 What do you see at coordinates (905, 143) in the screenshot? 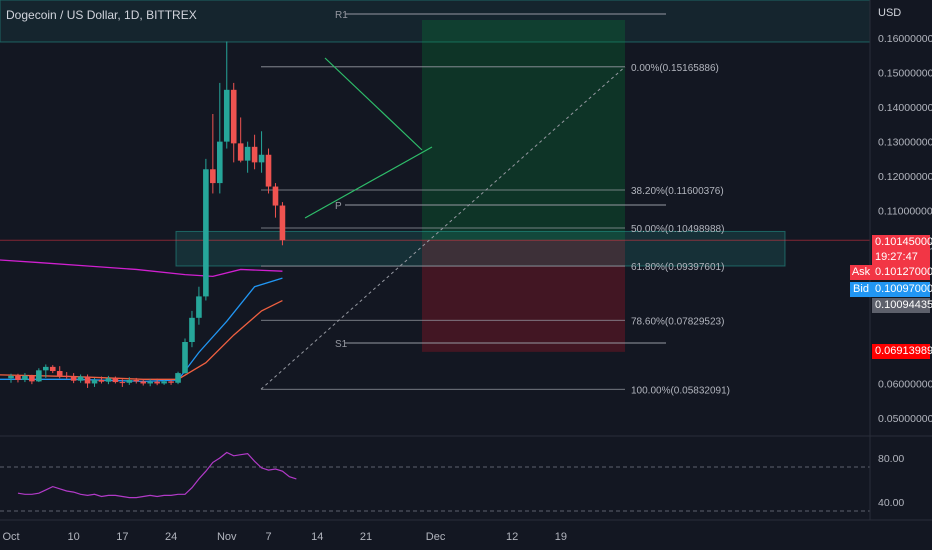
I see `price-axis-label: 0.13000000` at bounding box center [905, 143].